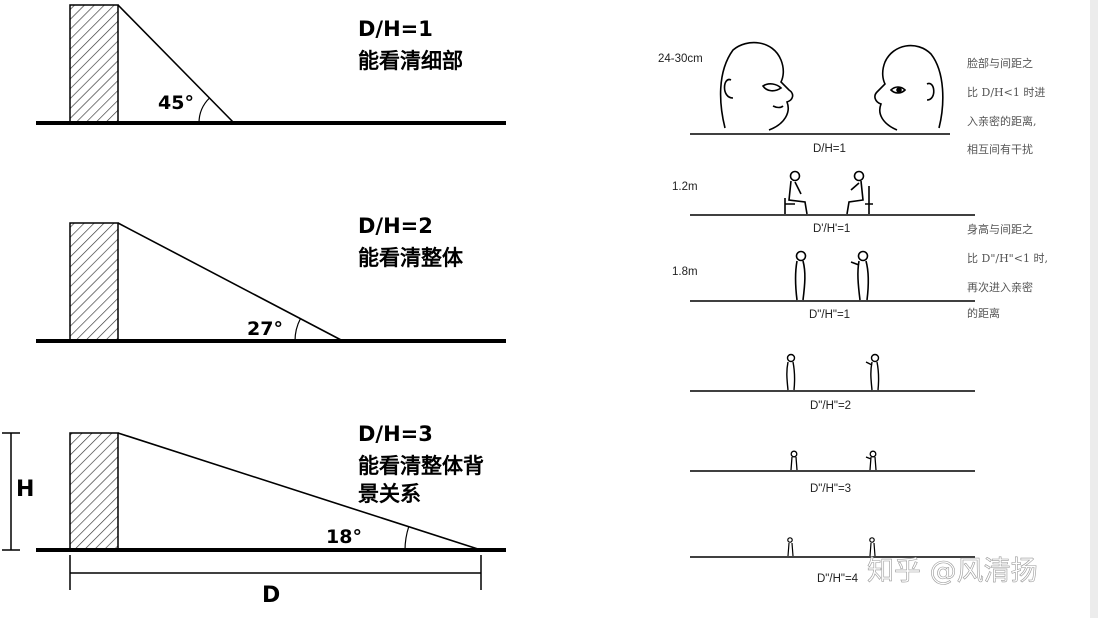 This screenshot has height=618, width=1098. Describe the element at coordinates (176, 103) in the screenshot. I see `angle-label: 45°` at that location.